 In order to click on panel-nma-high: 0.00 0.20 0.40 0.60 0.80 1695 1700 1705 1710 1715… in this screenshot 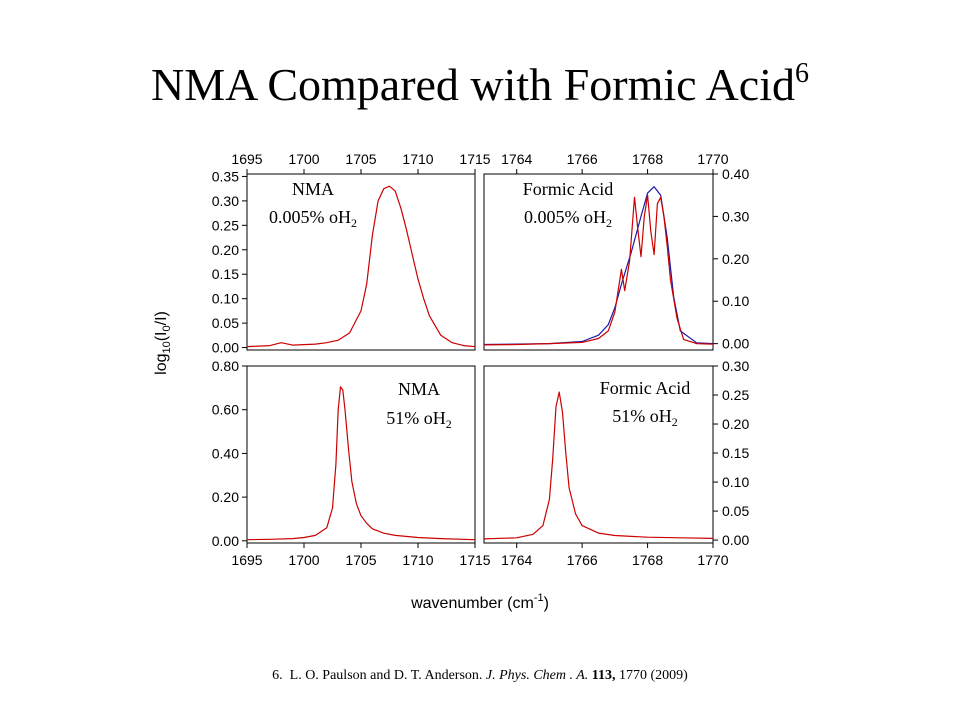, I will do `click(351, 463)`.